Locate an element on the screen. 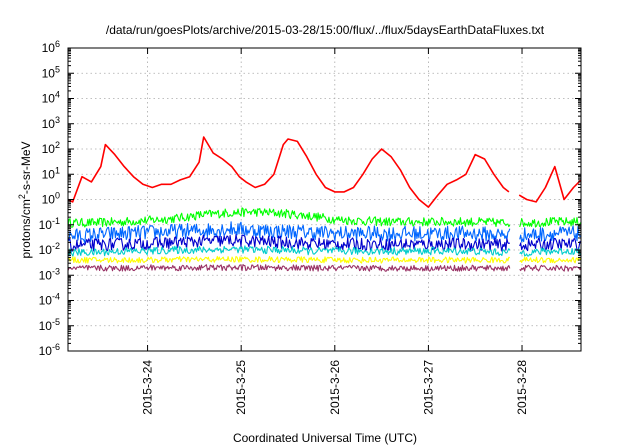  x-tick-label: 2015-3-24 is located at coordinates (148, 387).